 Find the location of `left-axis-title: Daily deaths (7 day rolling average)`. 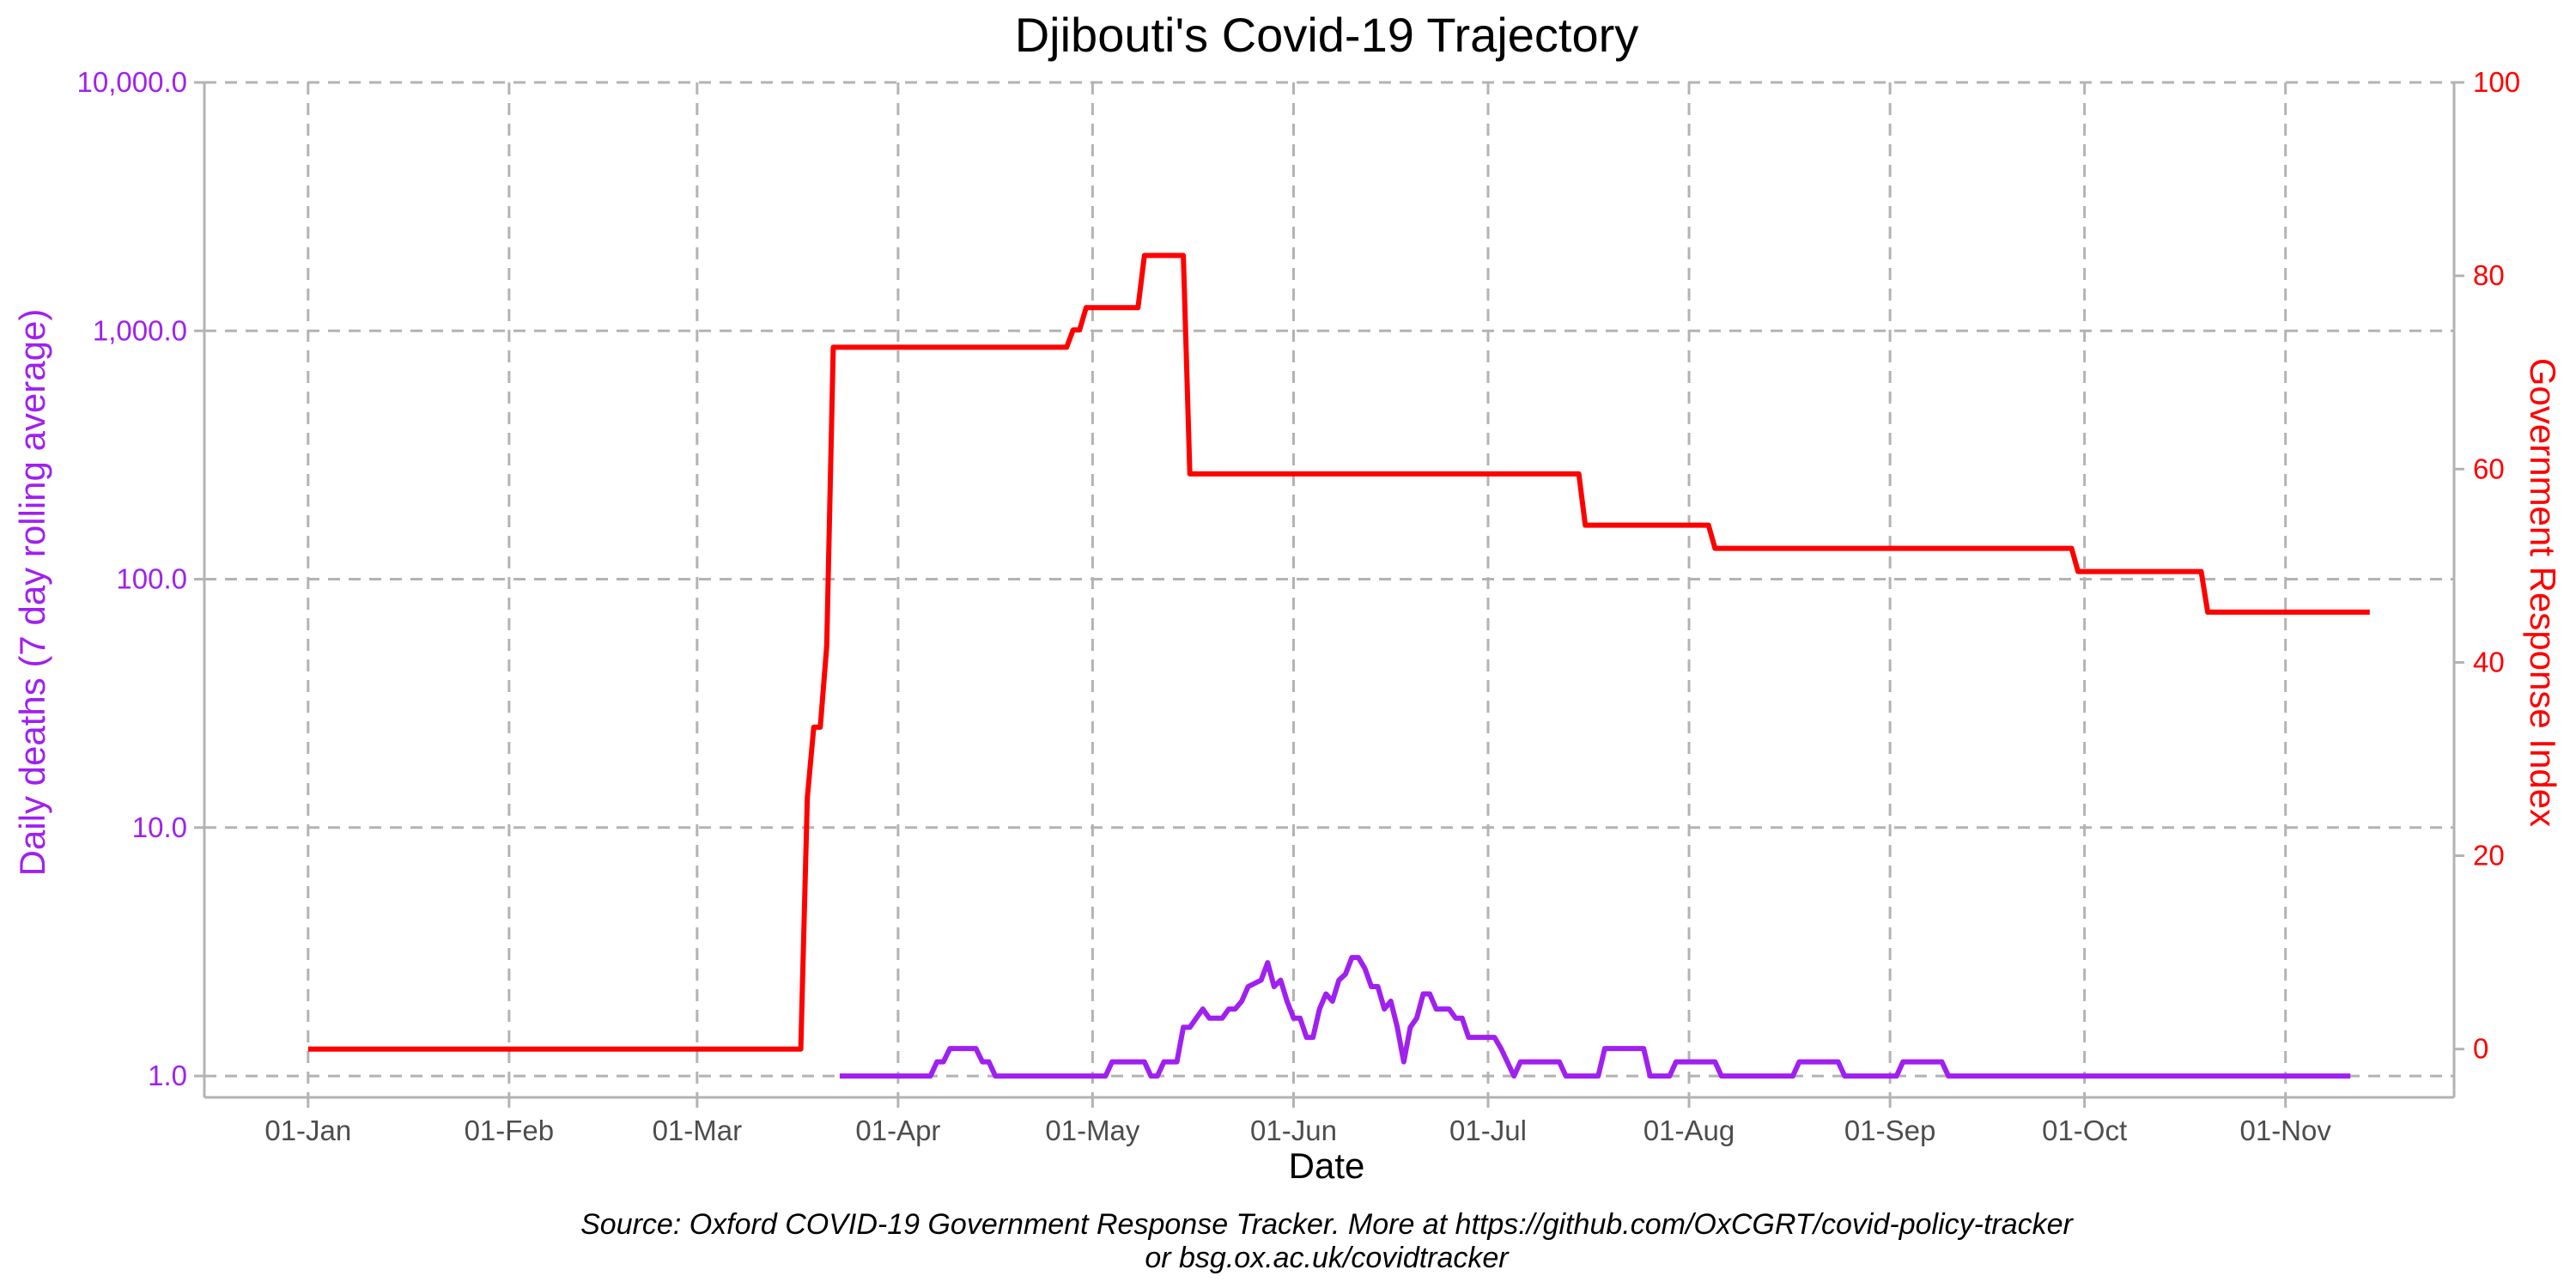

left-axis-title: Daily deaths (7 day rolling average) is located at coordinates (32, 593).